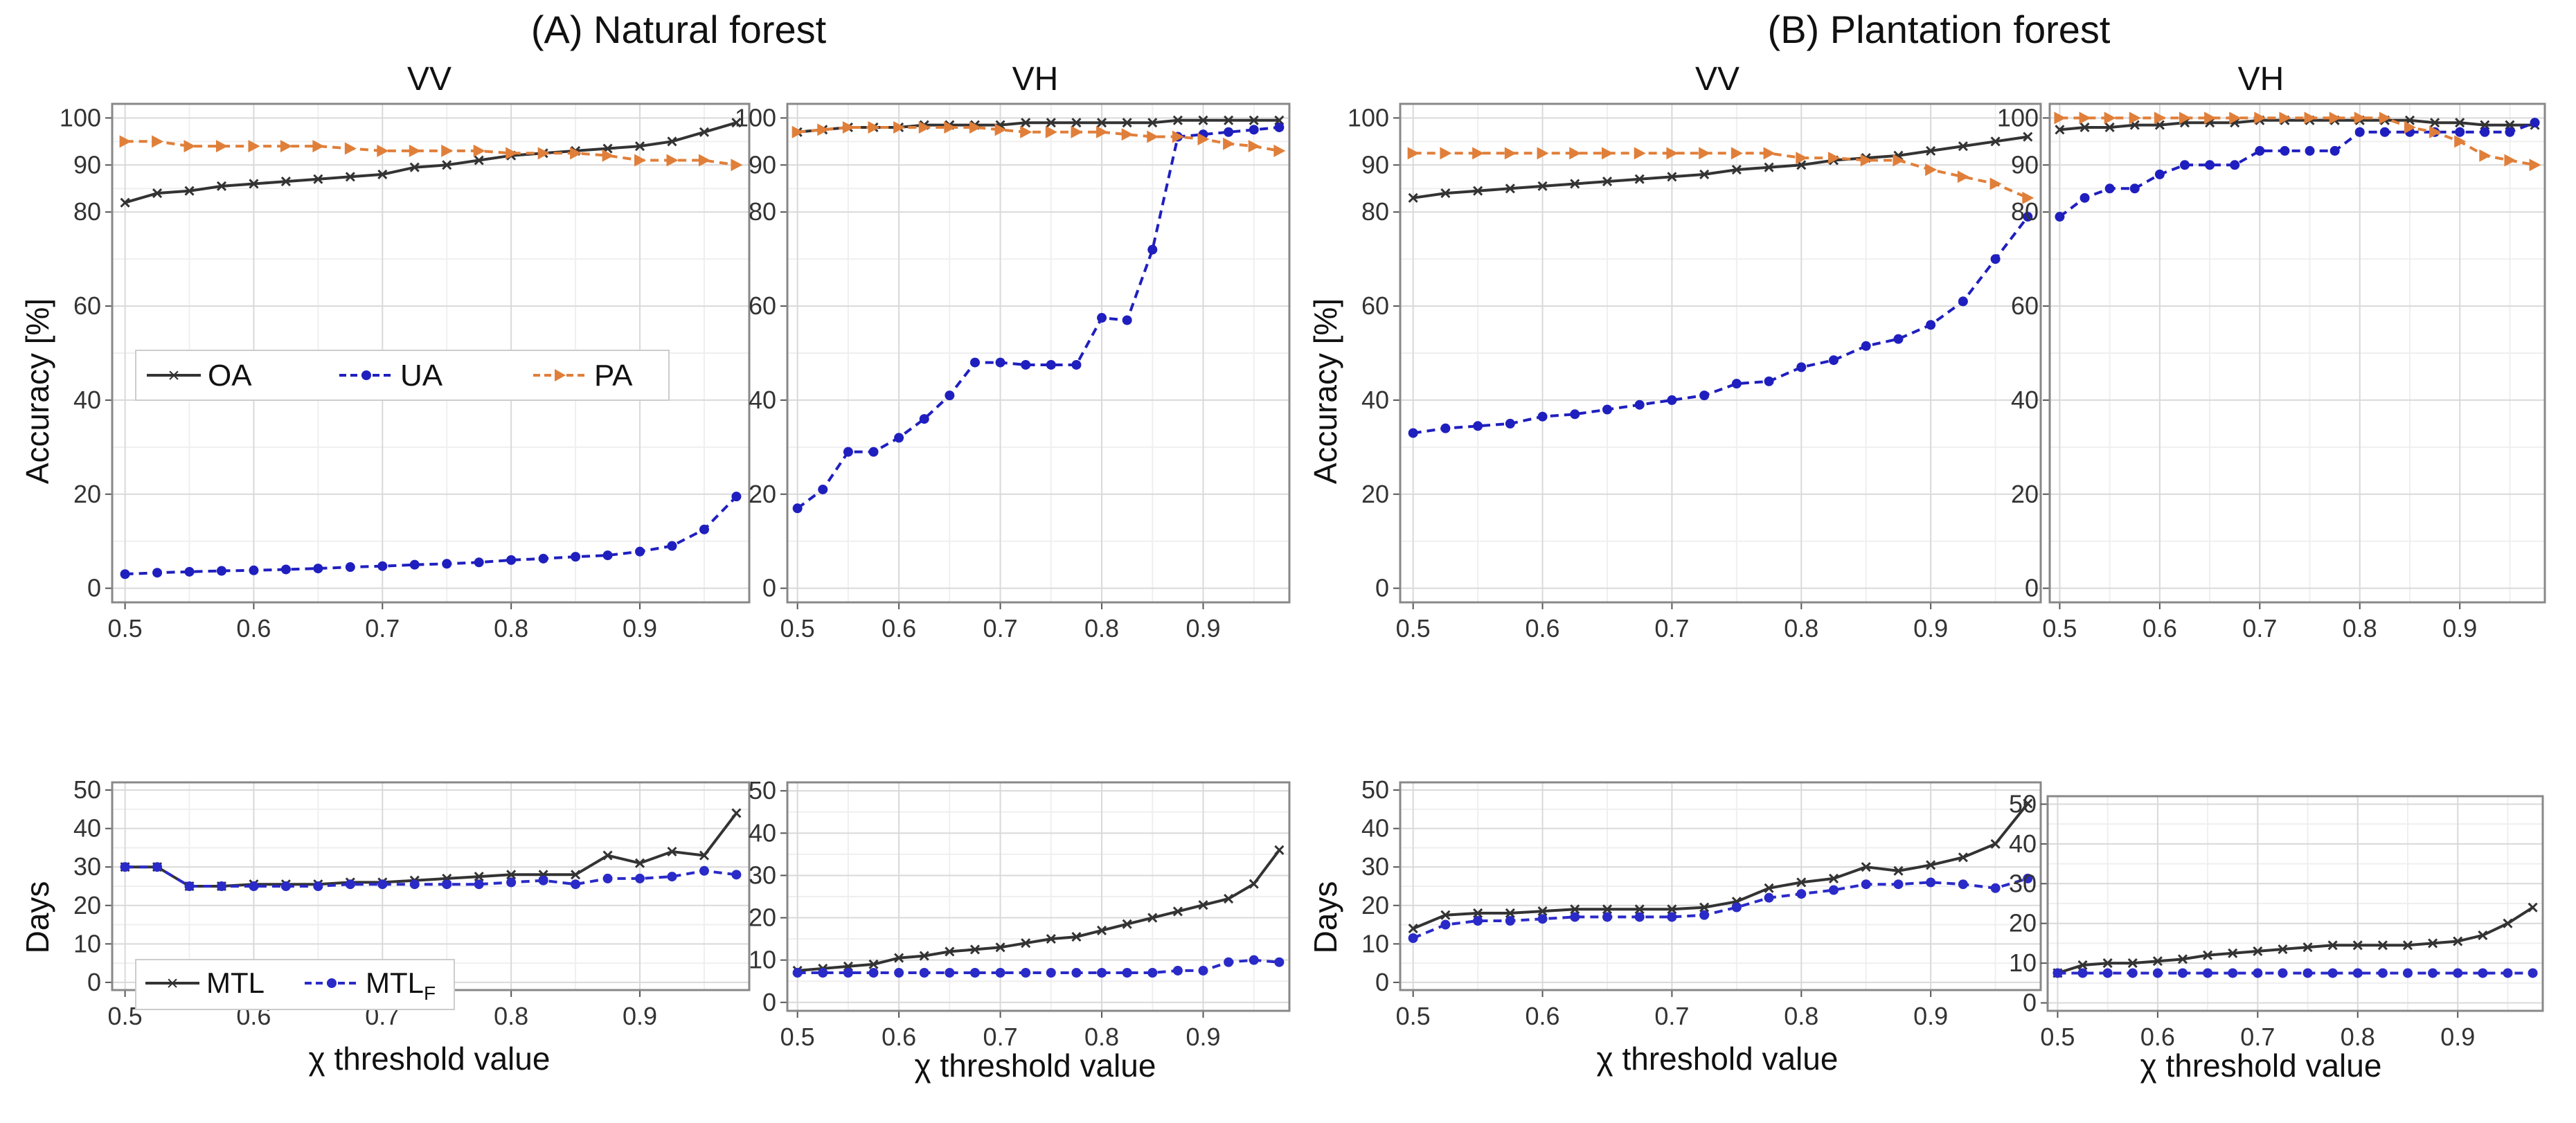 The width and height of the screenshot is (2576, 1123). Describe the element at coordinates (2023, 963) in the screenshot. I see `y-tick-label: 10` at that location.